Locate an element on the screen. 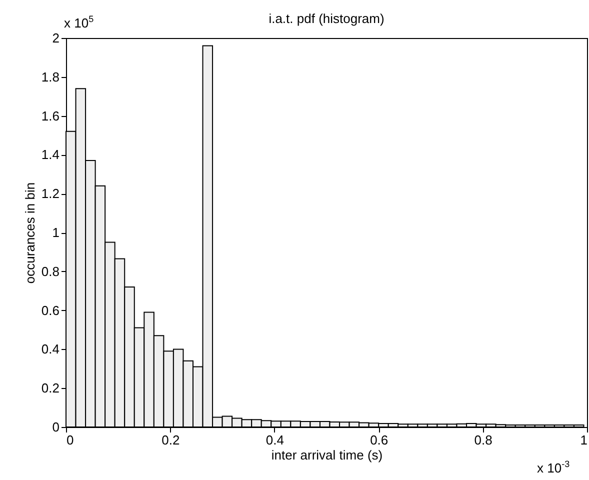 This screenshot has height=480, width=589. chart-title: i.a.t. pdf (histogram) is located at coordinates (326, 18).